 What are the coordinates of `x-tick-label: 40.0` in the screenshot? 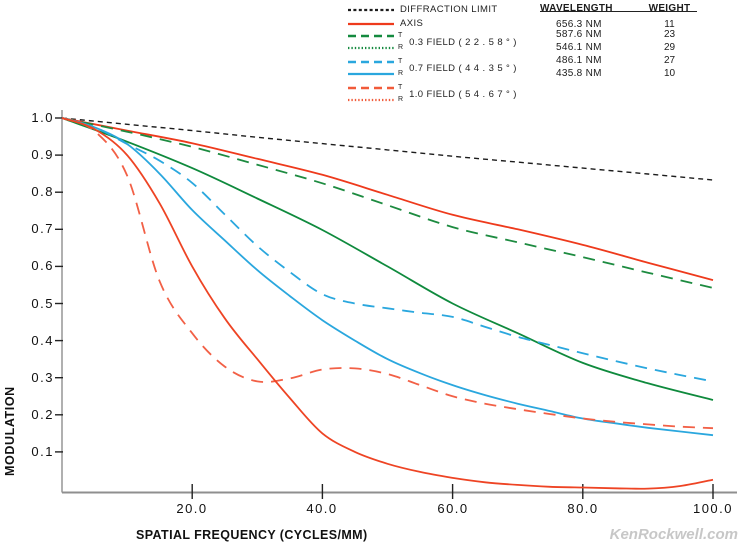 It's located at (322, 508).